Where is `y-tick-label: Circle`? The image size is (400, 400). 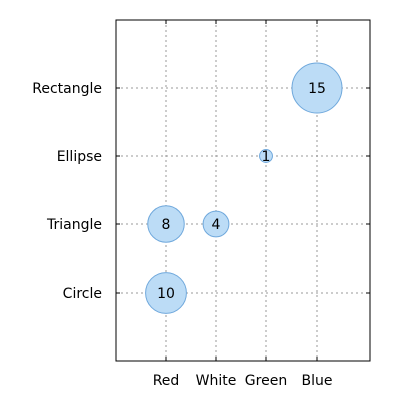 y-tick-label: Circle is located at coordinates (82, 294).